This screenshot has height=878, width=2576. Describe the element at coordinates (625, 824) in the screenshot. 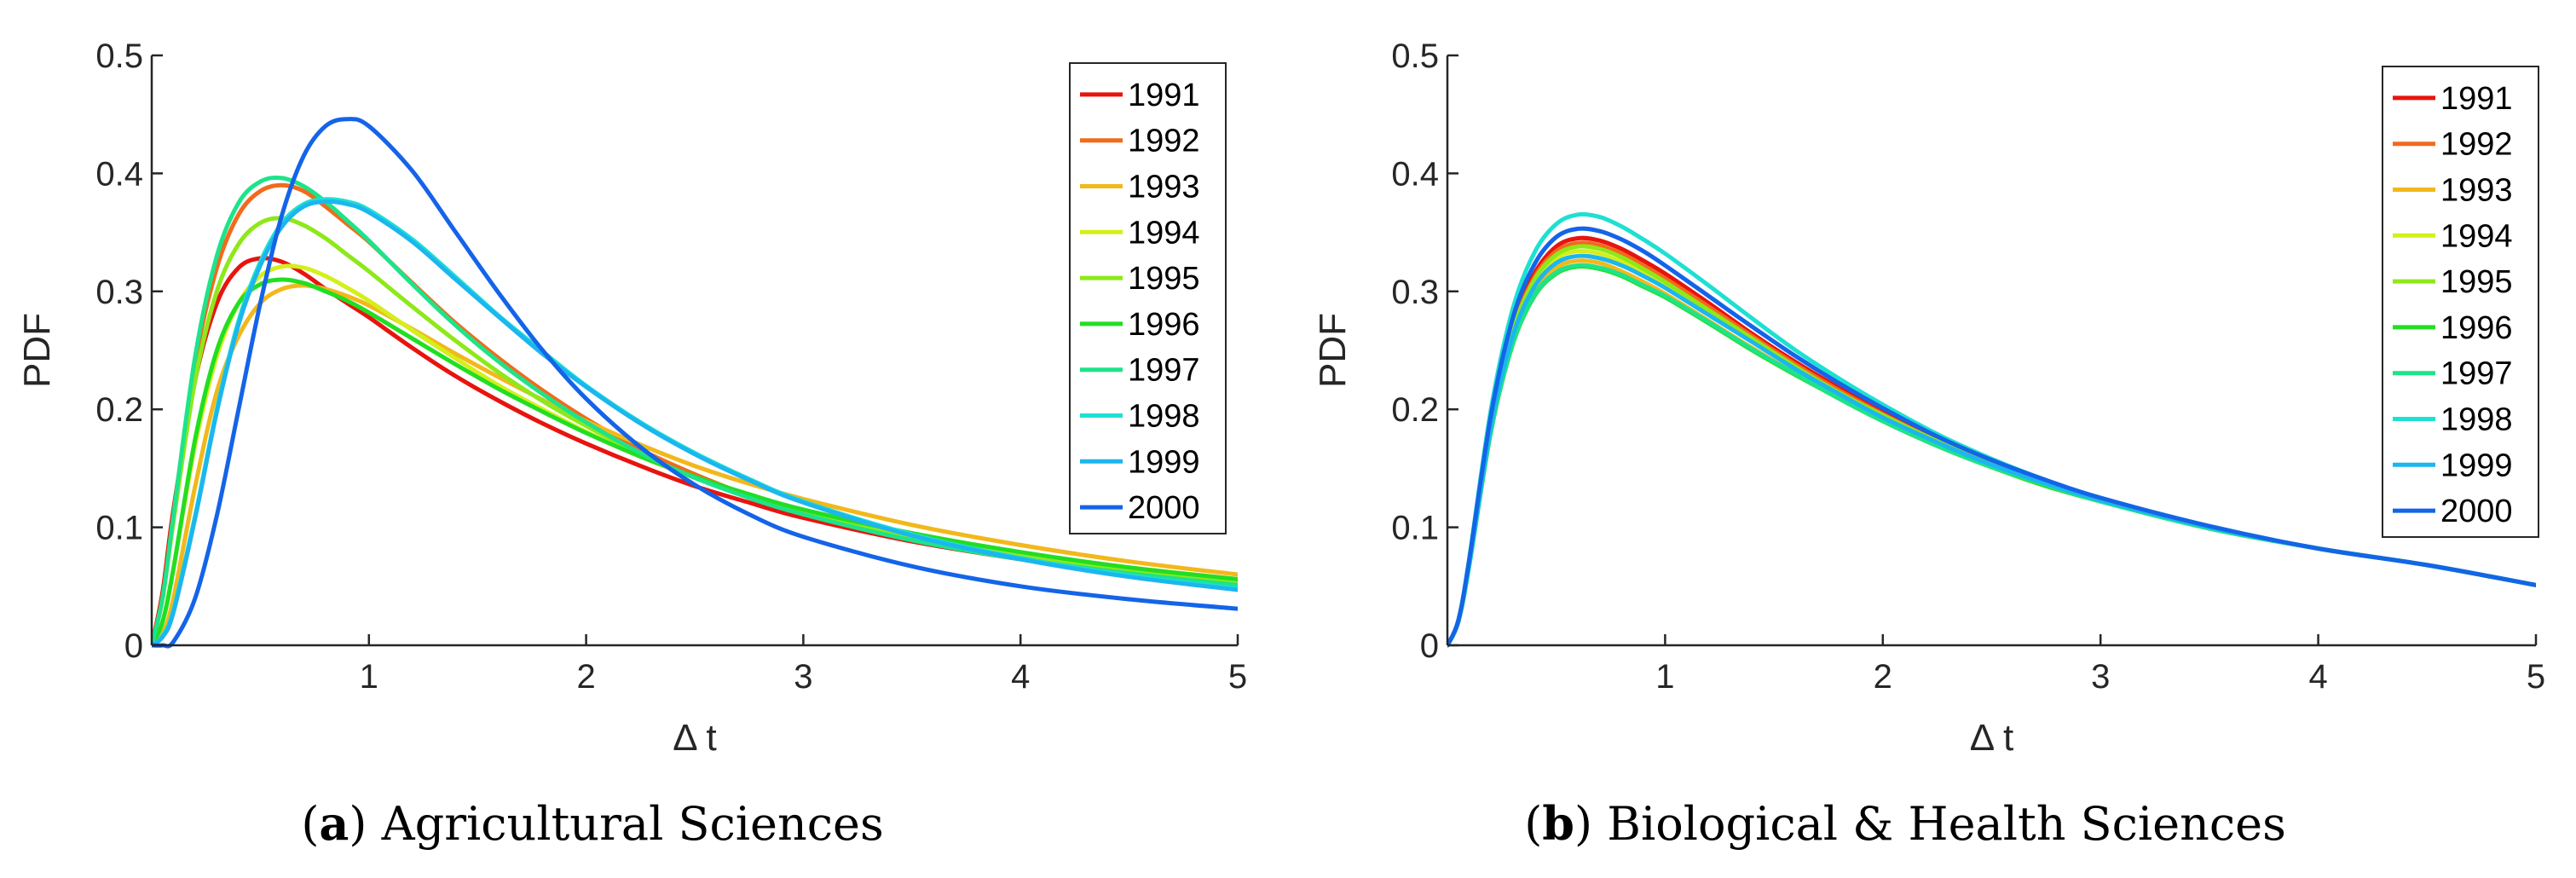

I see `caption-a-text: Agricultural Sciences` at that location.